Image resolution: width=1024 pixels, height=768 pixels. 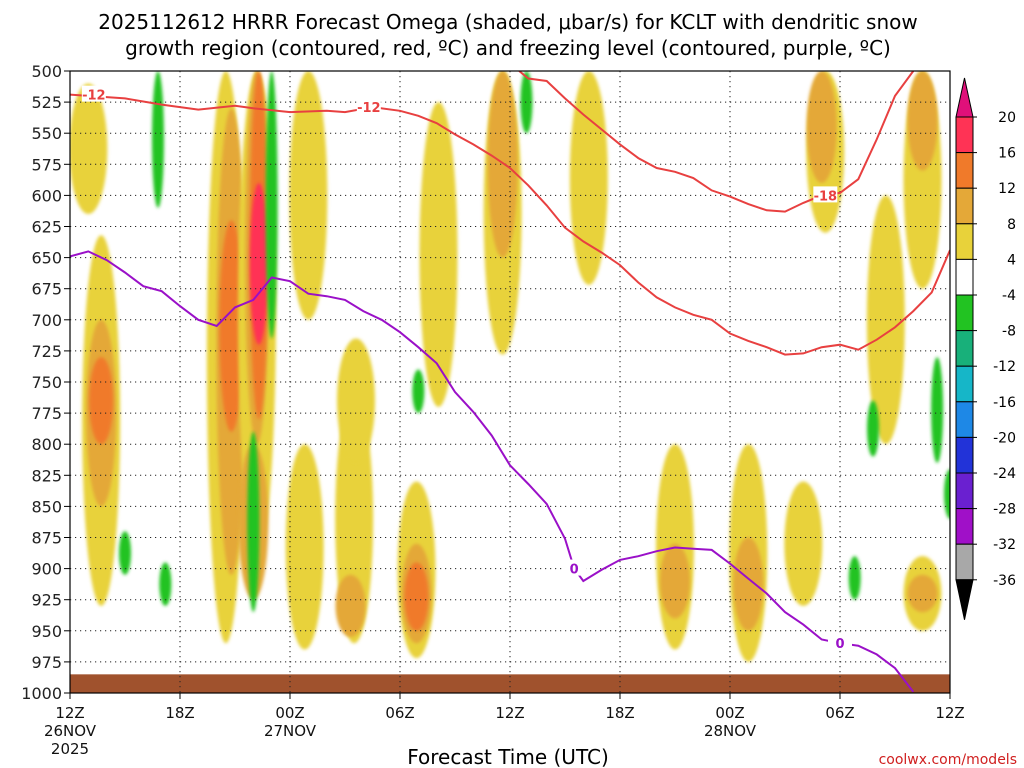 What do you see at coordinates (46, 71) in the screenshot?
I see `y-tick-label-500: 500` at bounding box center [46, 71].